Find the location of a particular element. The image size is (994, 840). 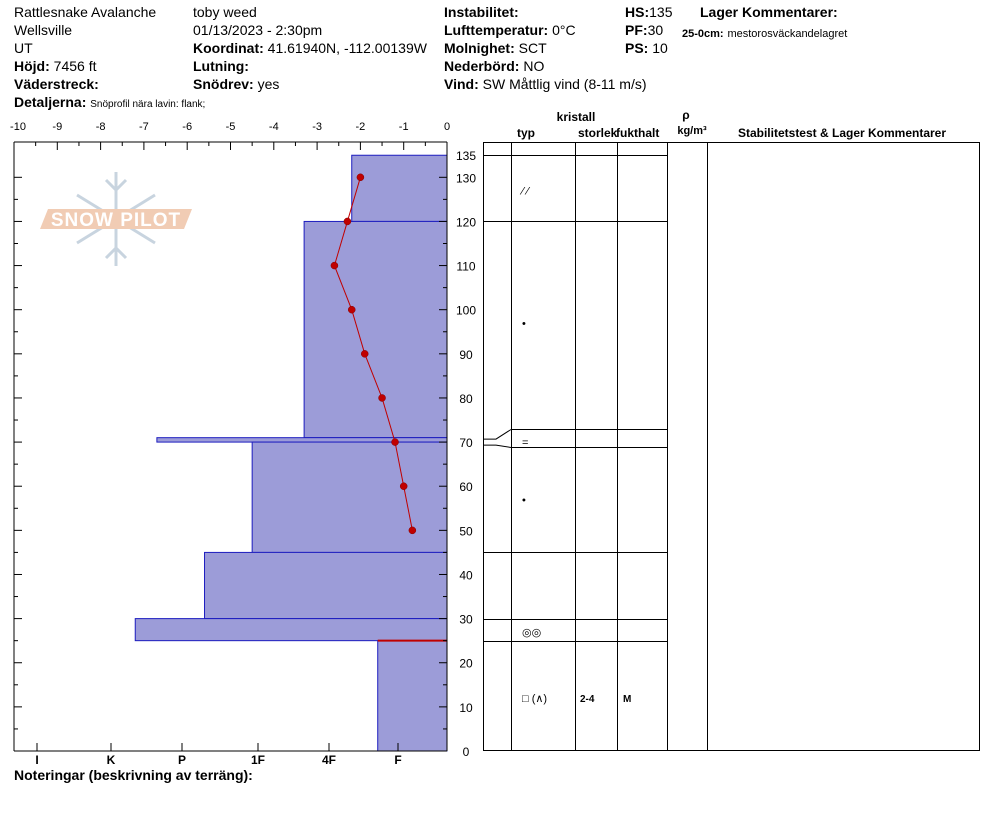

observer-name: toby weed is located at coordinates (225, 12).